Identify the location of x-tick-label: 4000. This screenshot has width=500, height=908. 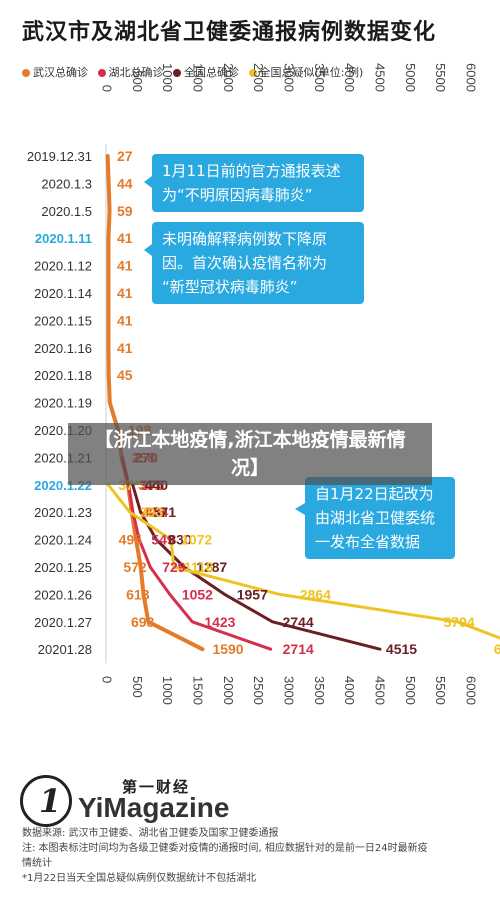
(349, 77).